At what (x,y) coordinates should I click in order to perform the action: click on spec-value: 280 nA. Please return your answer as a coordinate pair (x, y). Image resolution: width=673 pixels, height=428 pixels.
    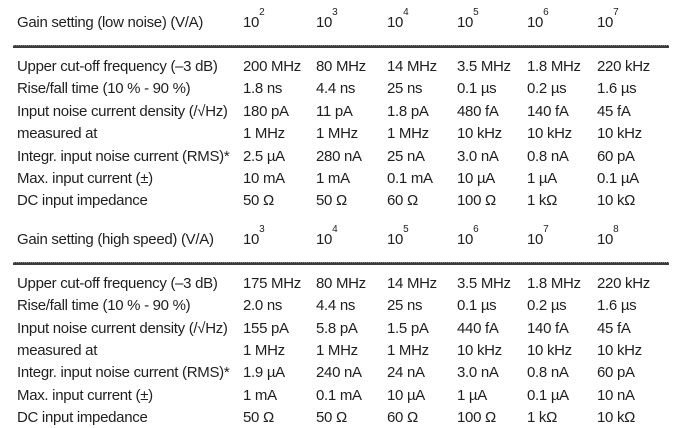
    Looking at the image, I should click on (339, 156).